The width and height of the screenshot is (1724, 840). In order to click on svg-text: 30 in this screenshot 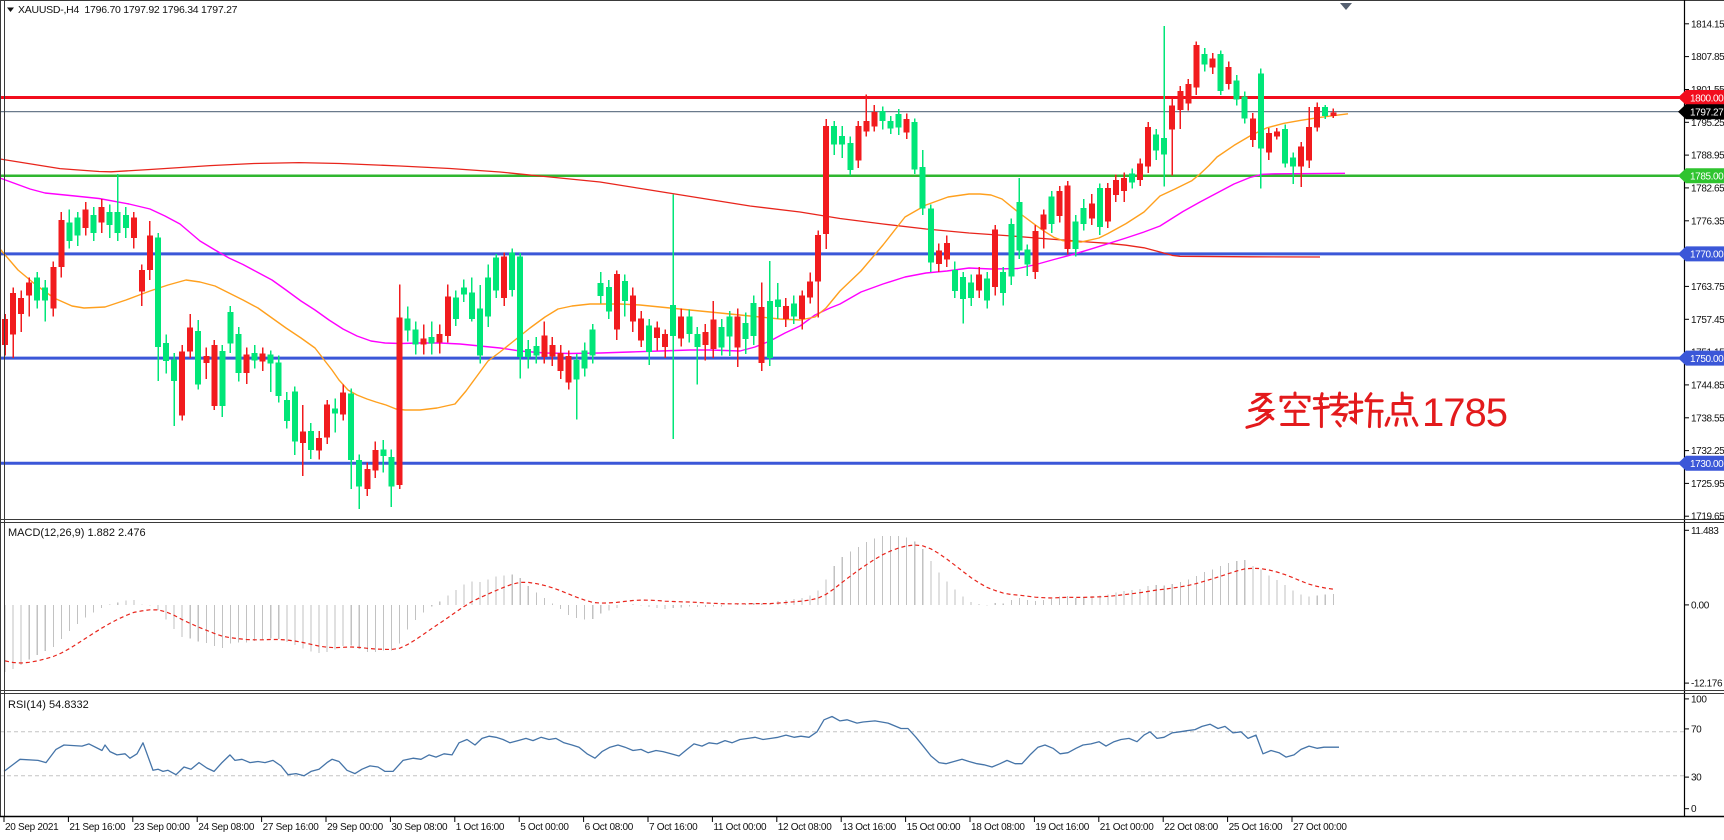, I will do `click(1696, 778)`.